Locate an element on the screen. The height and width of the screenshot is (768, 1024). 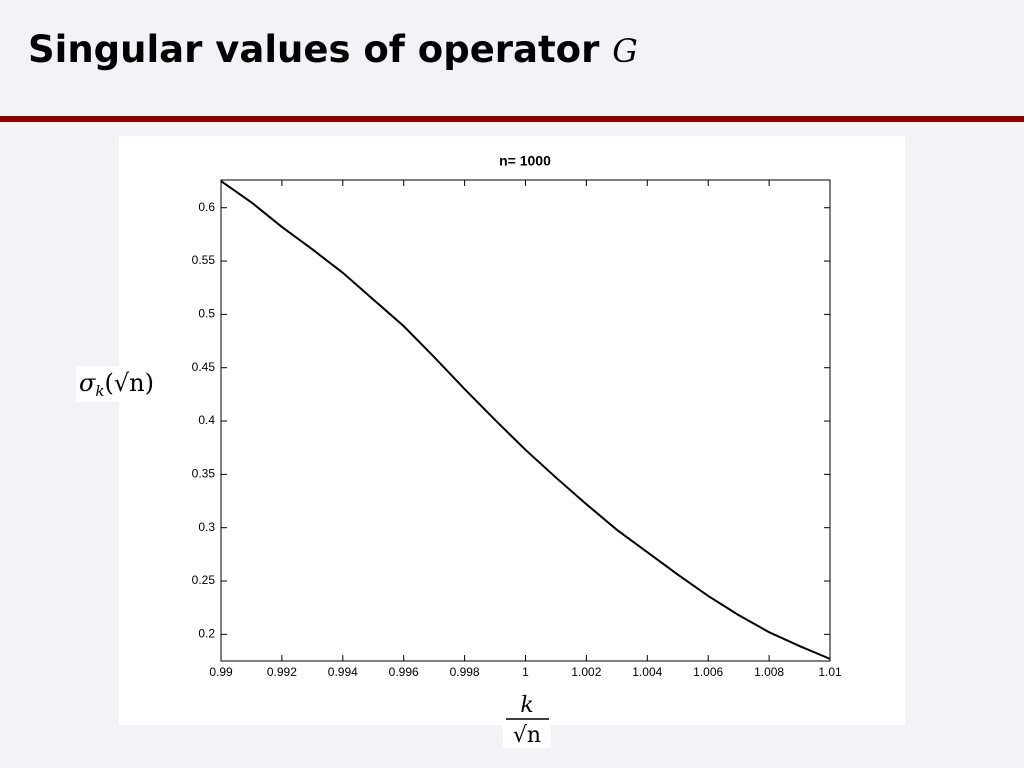
x-label-box is located at coordinates (527, 718).